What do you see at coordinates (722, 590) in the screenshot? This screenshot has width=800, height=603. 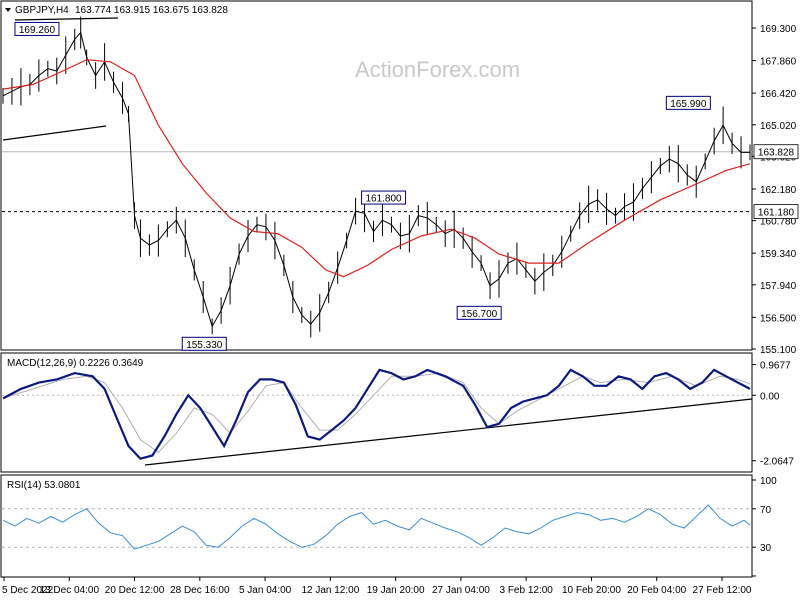 I see `x-axis-label: 27 Feb 12:00` at bounding box center [722, 590].